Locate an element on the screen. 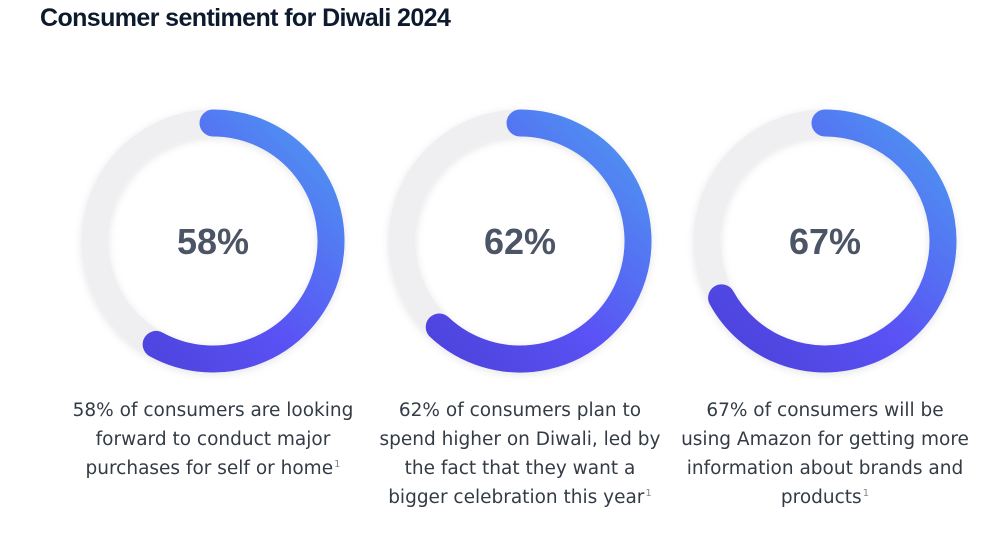 The image size is (985, 552). footnote-3: 1 is located at coordinates (866, 493).